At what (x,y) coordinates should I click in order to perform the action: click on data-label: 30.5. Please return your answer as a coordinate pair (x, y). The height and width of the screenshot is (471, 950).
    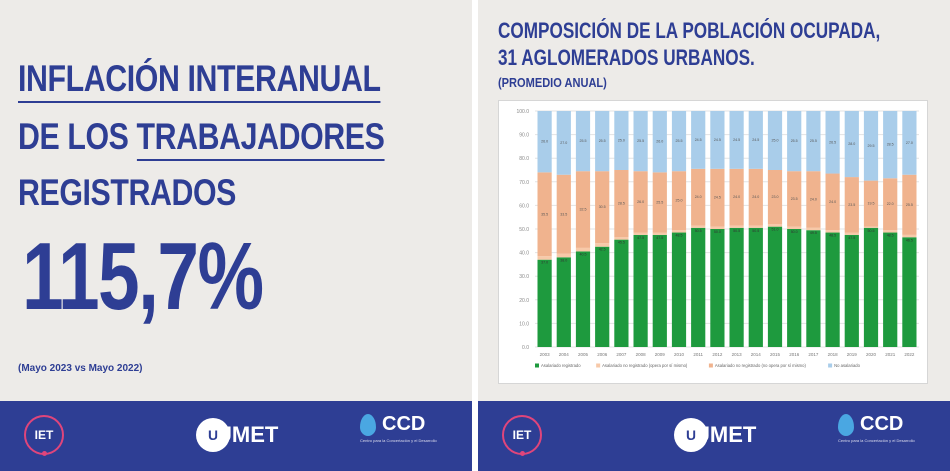
    Looking at the image, I should click on (602, 207).